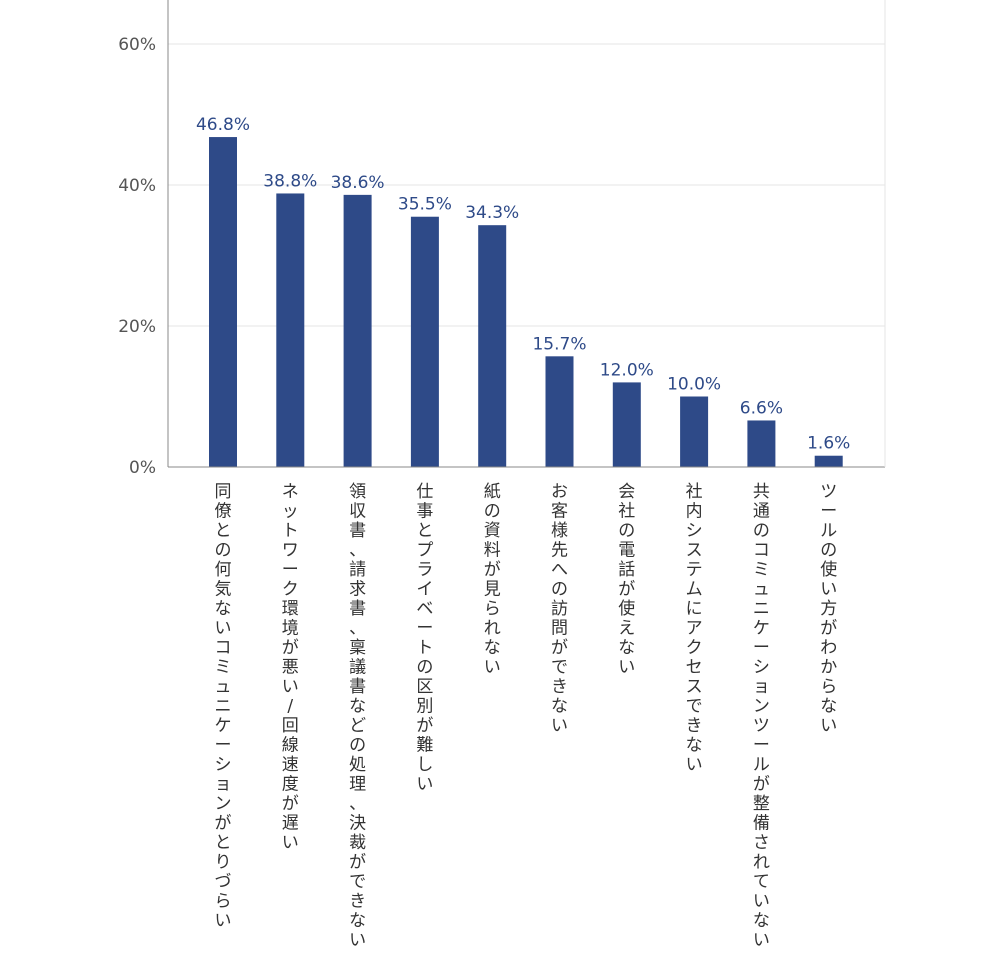 Image resolution: width=1000 pixels, height=966 pixels. I want to click on category-label: 同僚との何気ないコミュニケーションがとりづらい, so click(223, 706).